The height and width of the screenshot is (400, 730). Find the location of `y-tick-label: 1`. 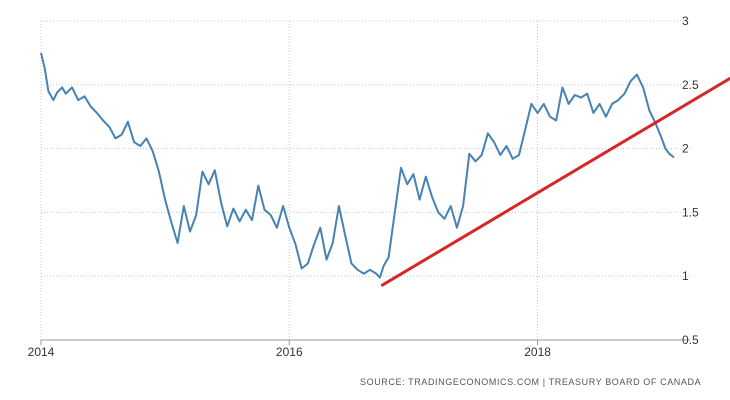

y-tick-label: 1 is located at coordinates (685, 276).